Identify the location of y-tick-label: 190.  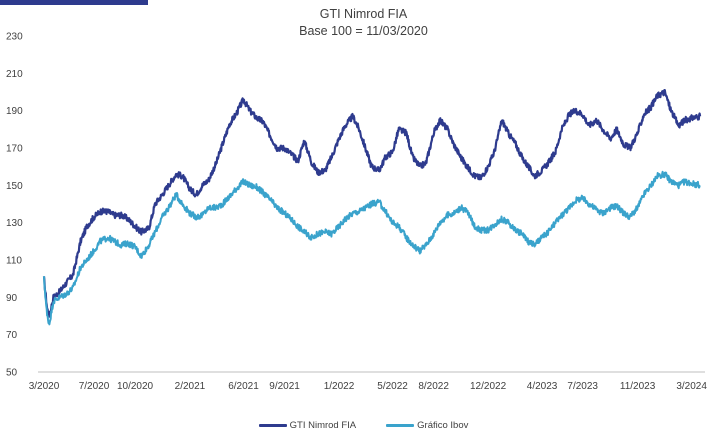
(14, 111).